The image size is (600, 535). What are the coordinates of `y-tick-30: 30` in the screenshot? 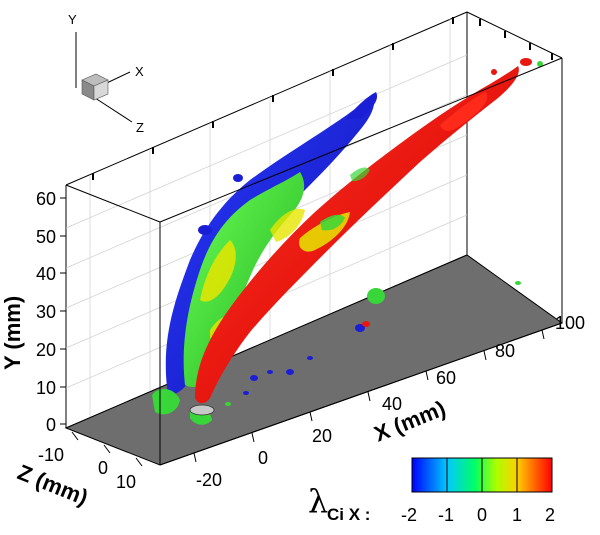 It's located at (46, 312).